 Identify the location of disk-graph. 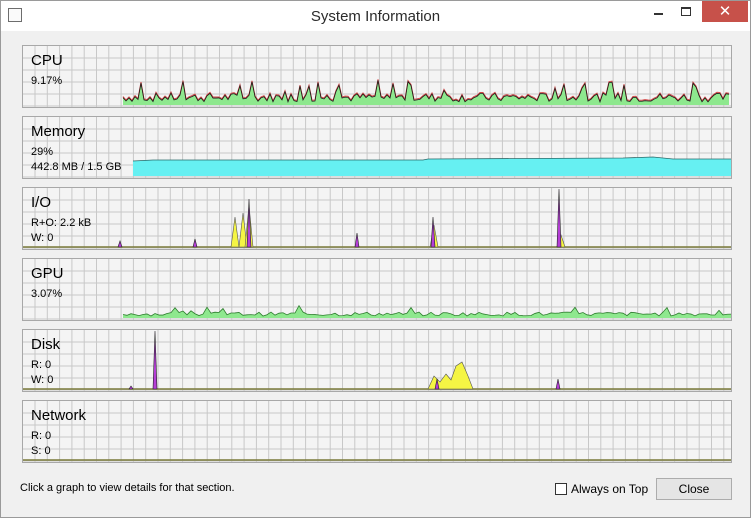
(377, 360).